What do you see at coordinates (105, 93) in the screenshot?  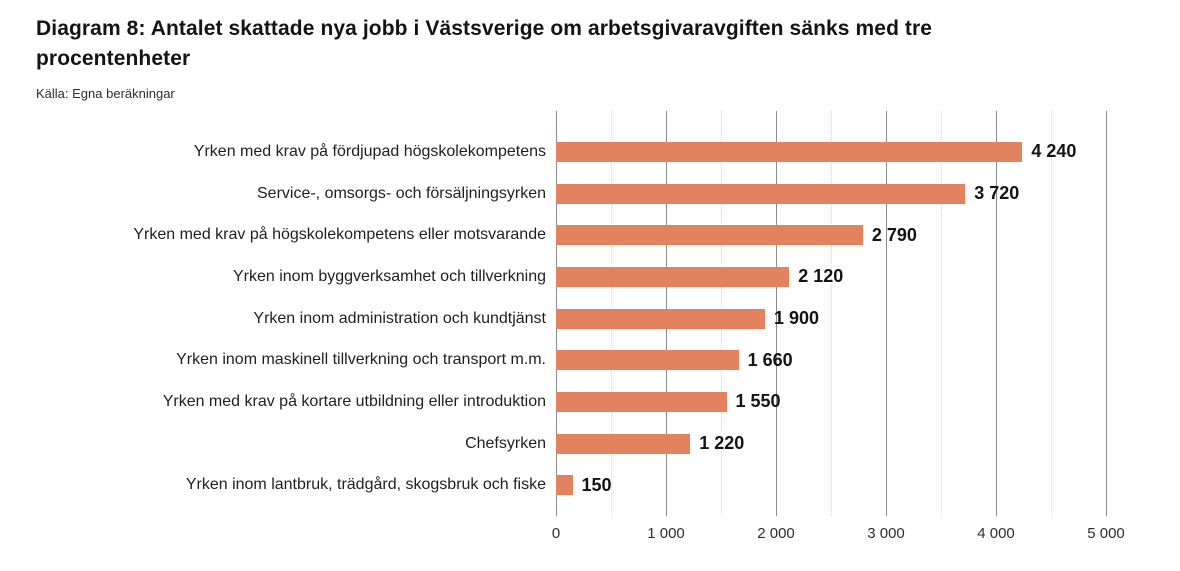 I see `source-note: Källa: Egna beräkningar` at bounding box center [105, 93].